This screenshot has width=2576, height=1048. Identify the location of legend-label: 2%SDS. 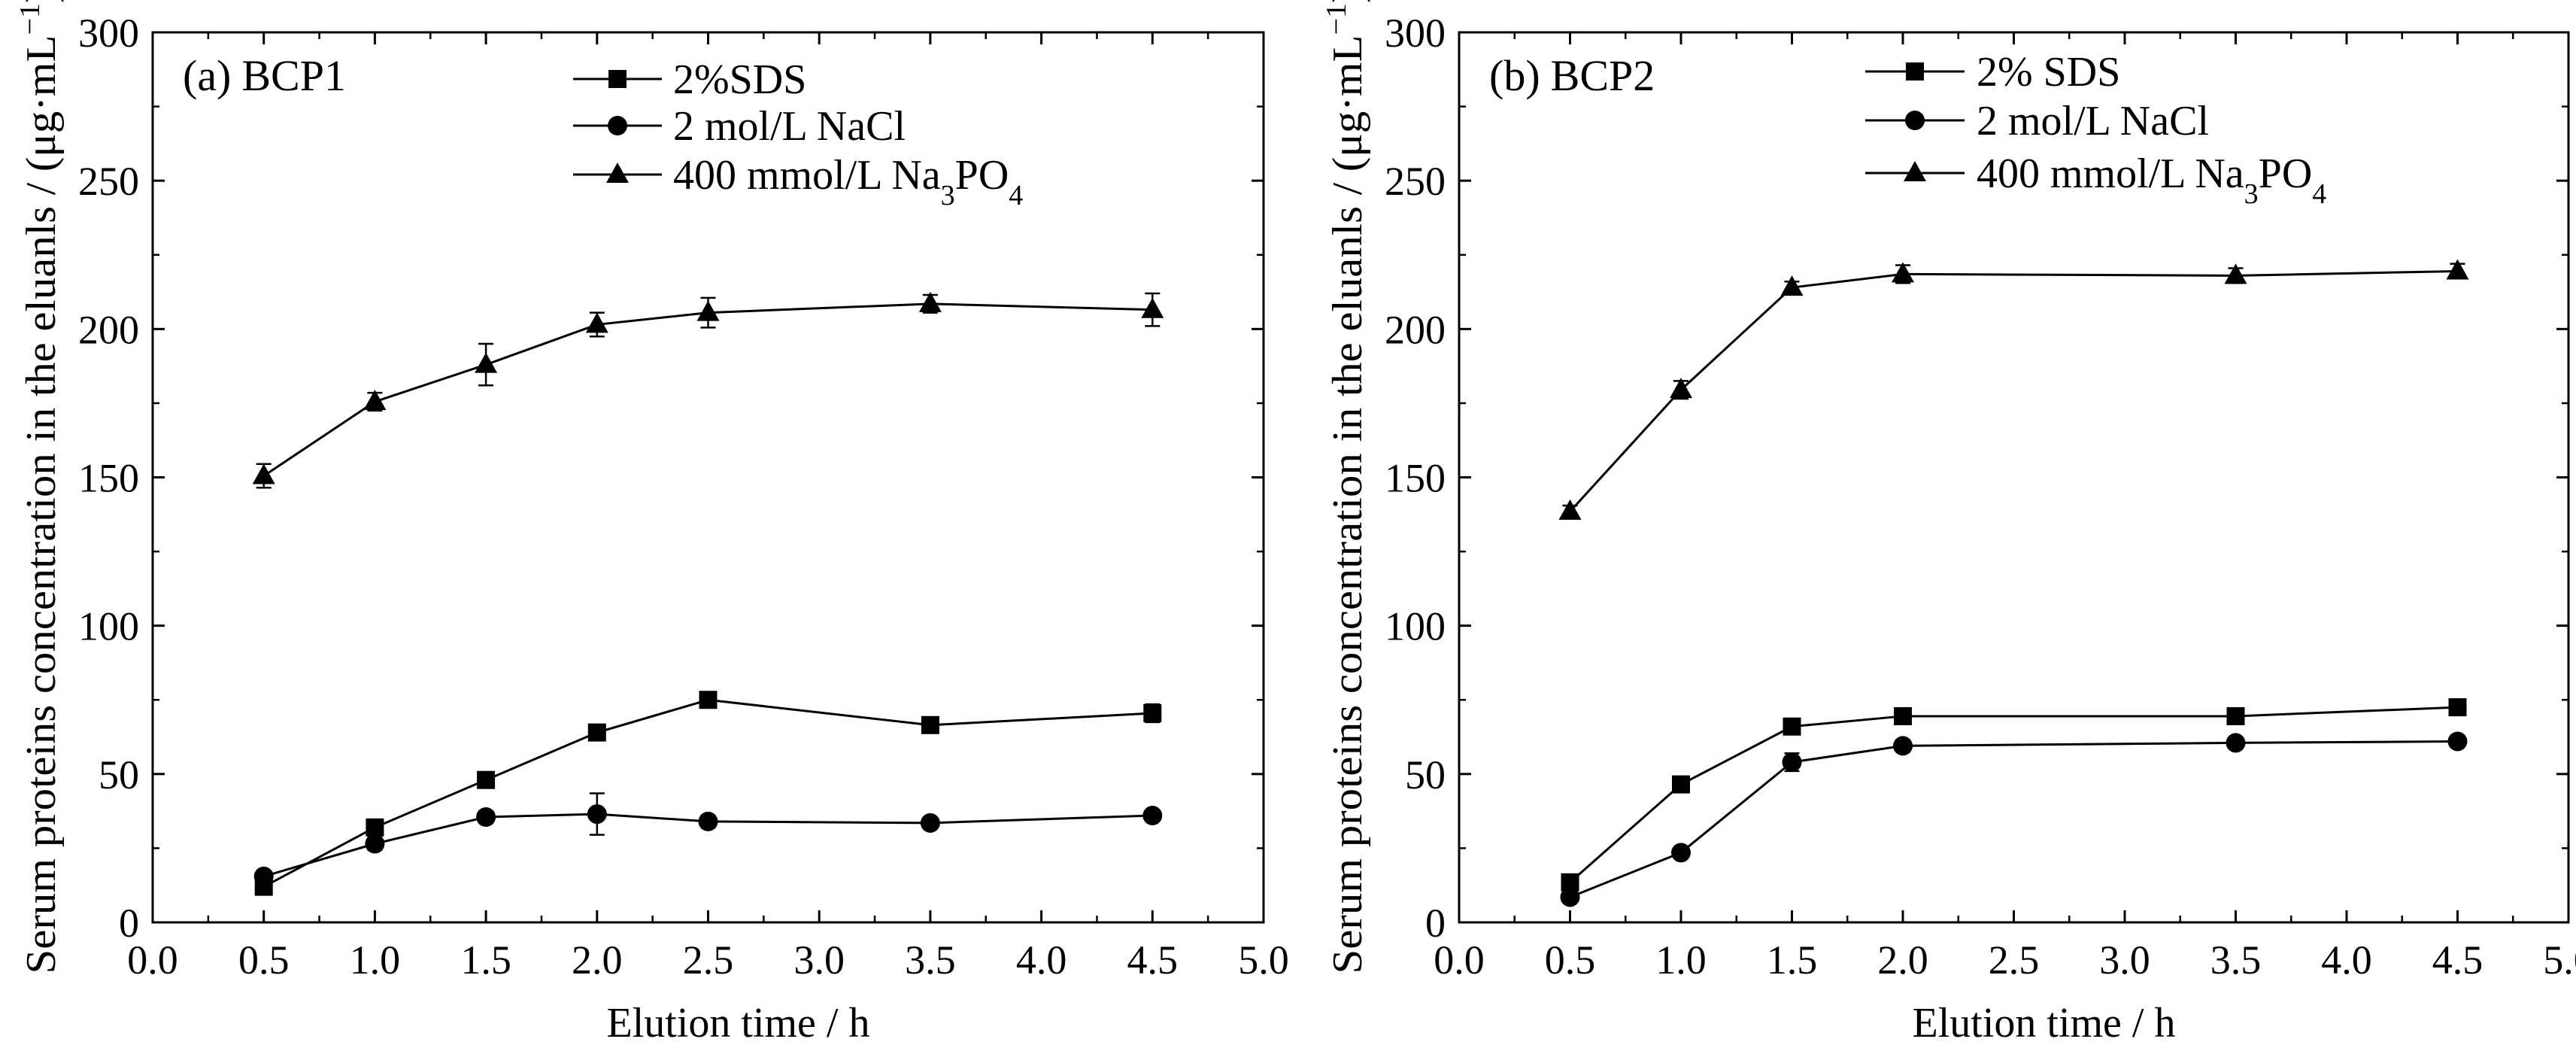
(739, 79).